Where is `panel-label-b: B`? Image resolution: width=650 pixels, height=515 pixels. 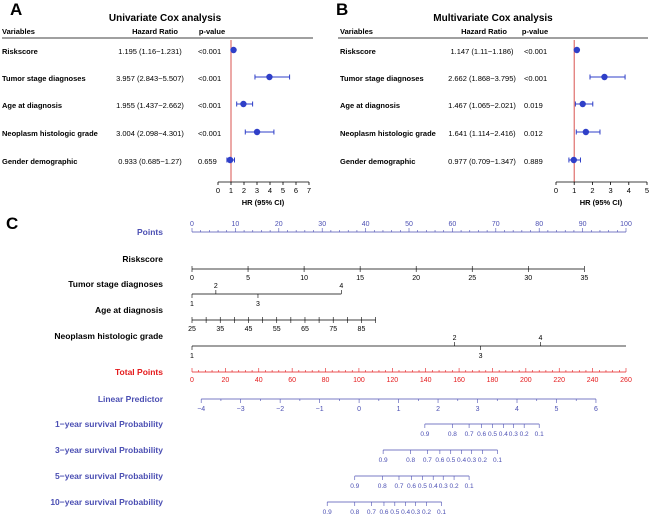 panel-label-b: B is located at coordinates (342, 9).